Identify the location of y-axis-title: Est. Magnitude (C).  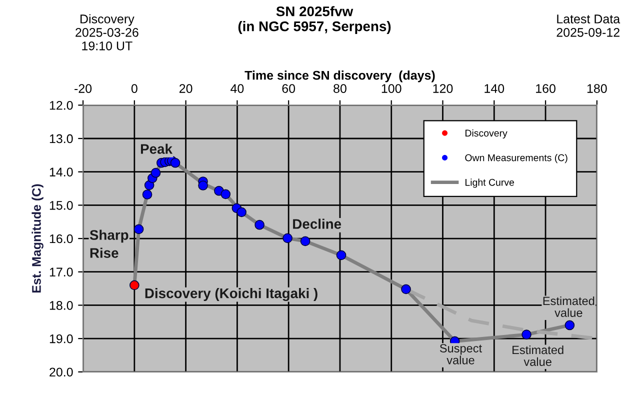
(38, 238).